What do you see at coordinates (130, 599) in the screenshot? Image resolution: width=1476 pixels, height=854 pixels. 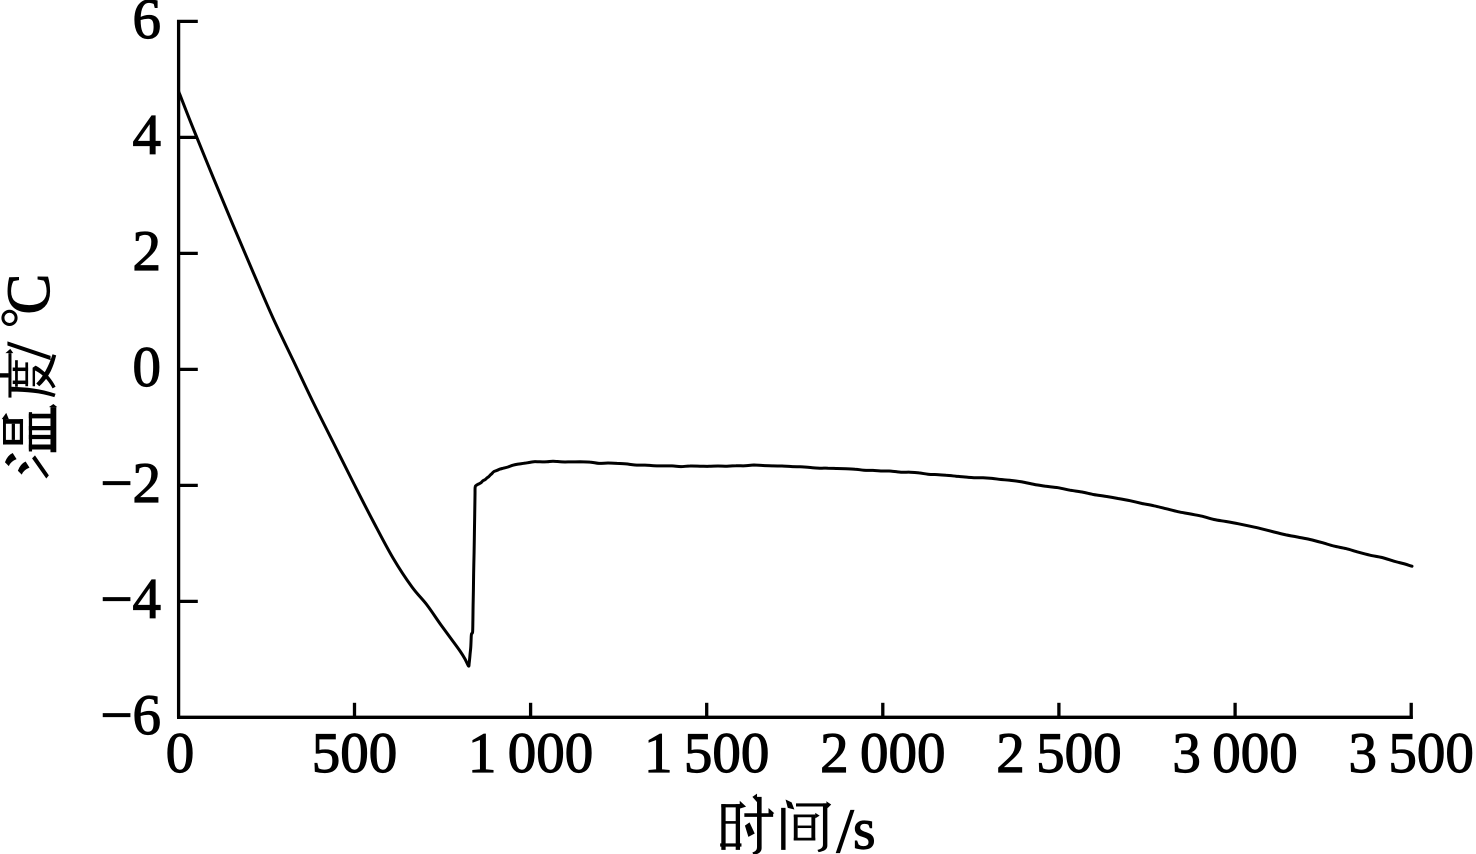 I see `svg-text: −4` at bounding box center [130, 599].